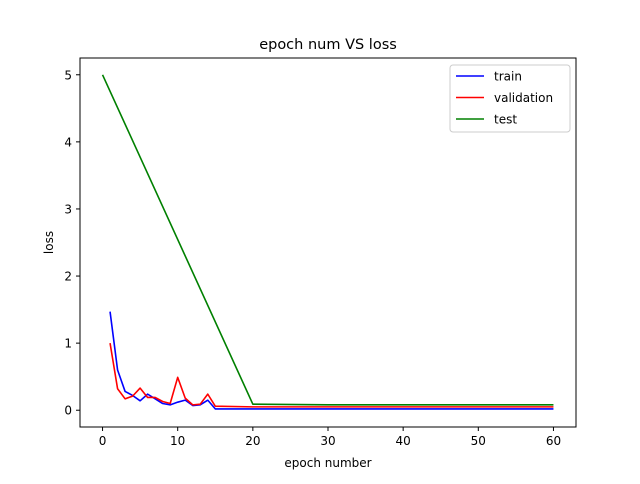 The image size is (640, 484). What do you see at coordinates (478, 441) in the screenshot?
I see `x-tick-label: 50` at bounding box center [478, 441].